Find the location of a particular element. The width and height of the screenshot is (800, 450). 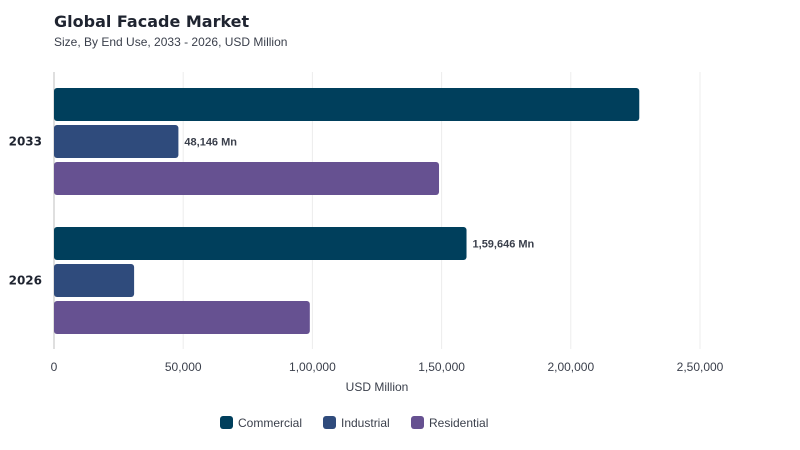

legend: Commercial Industrial Residential is located at coordinates (354, 423).